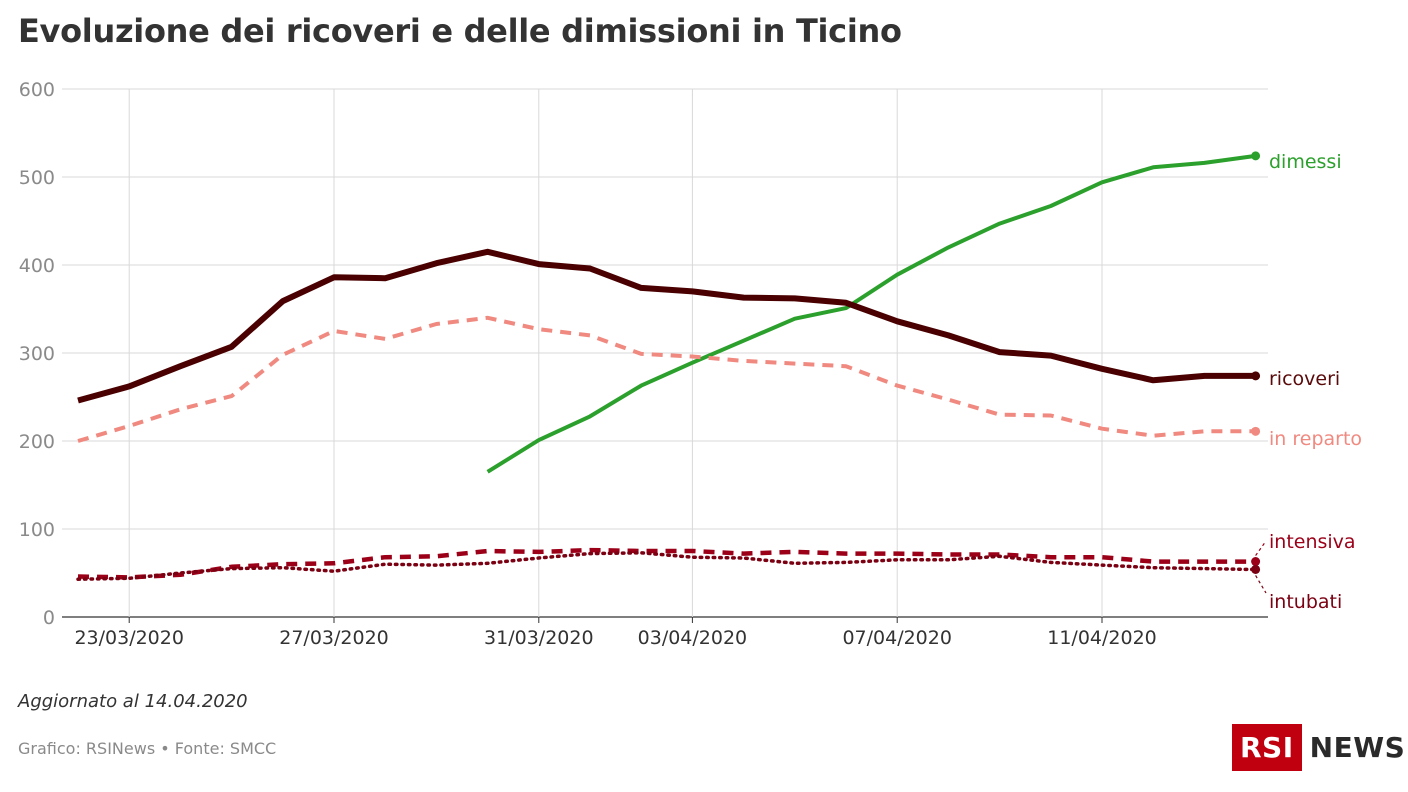 This screenshot has width=1408, height=792. Describe the element at coordinates (1261, 548) in the screenshot. I see `leader-line-intensiva` at that location.